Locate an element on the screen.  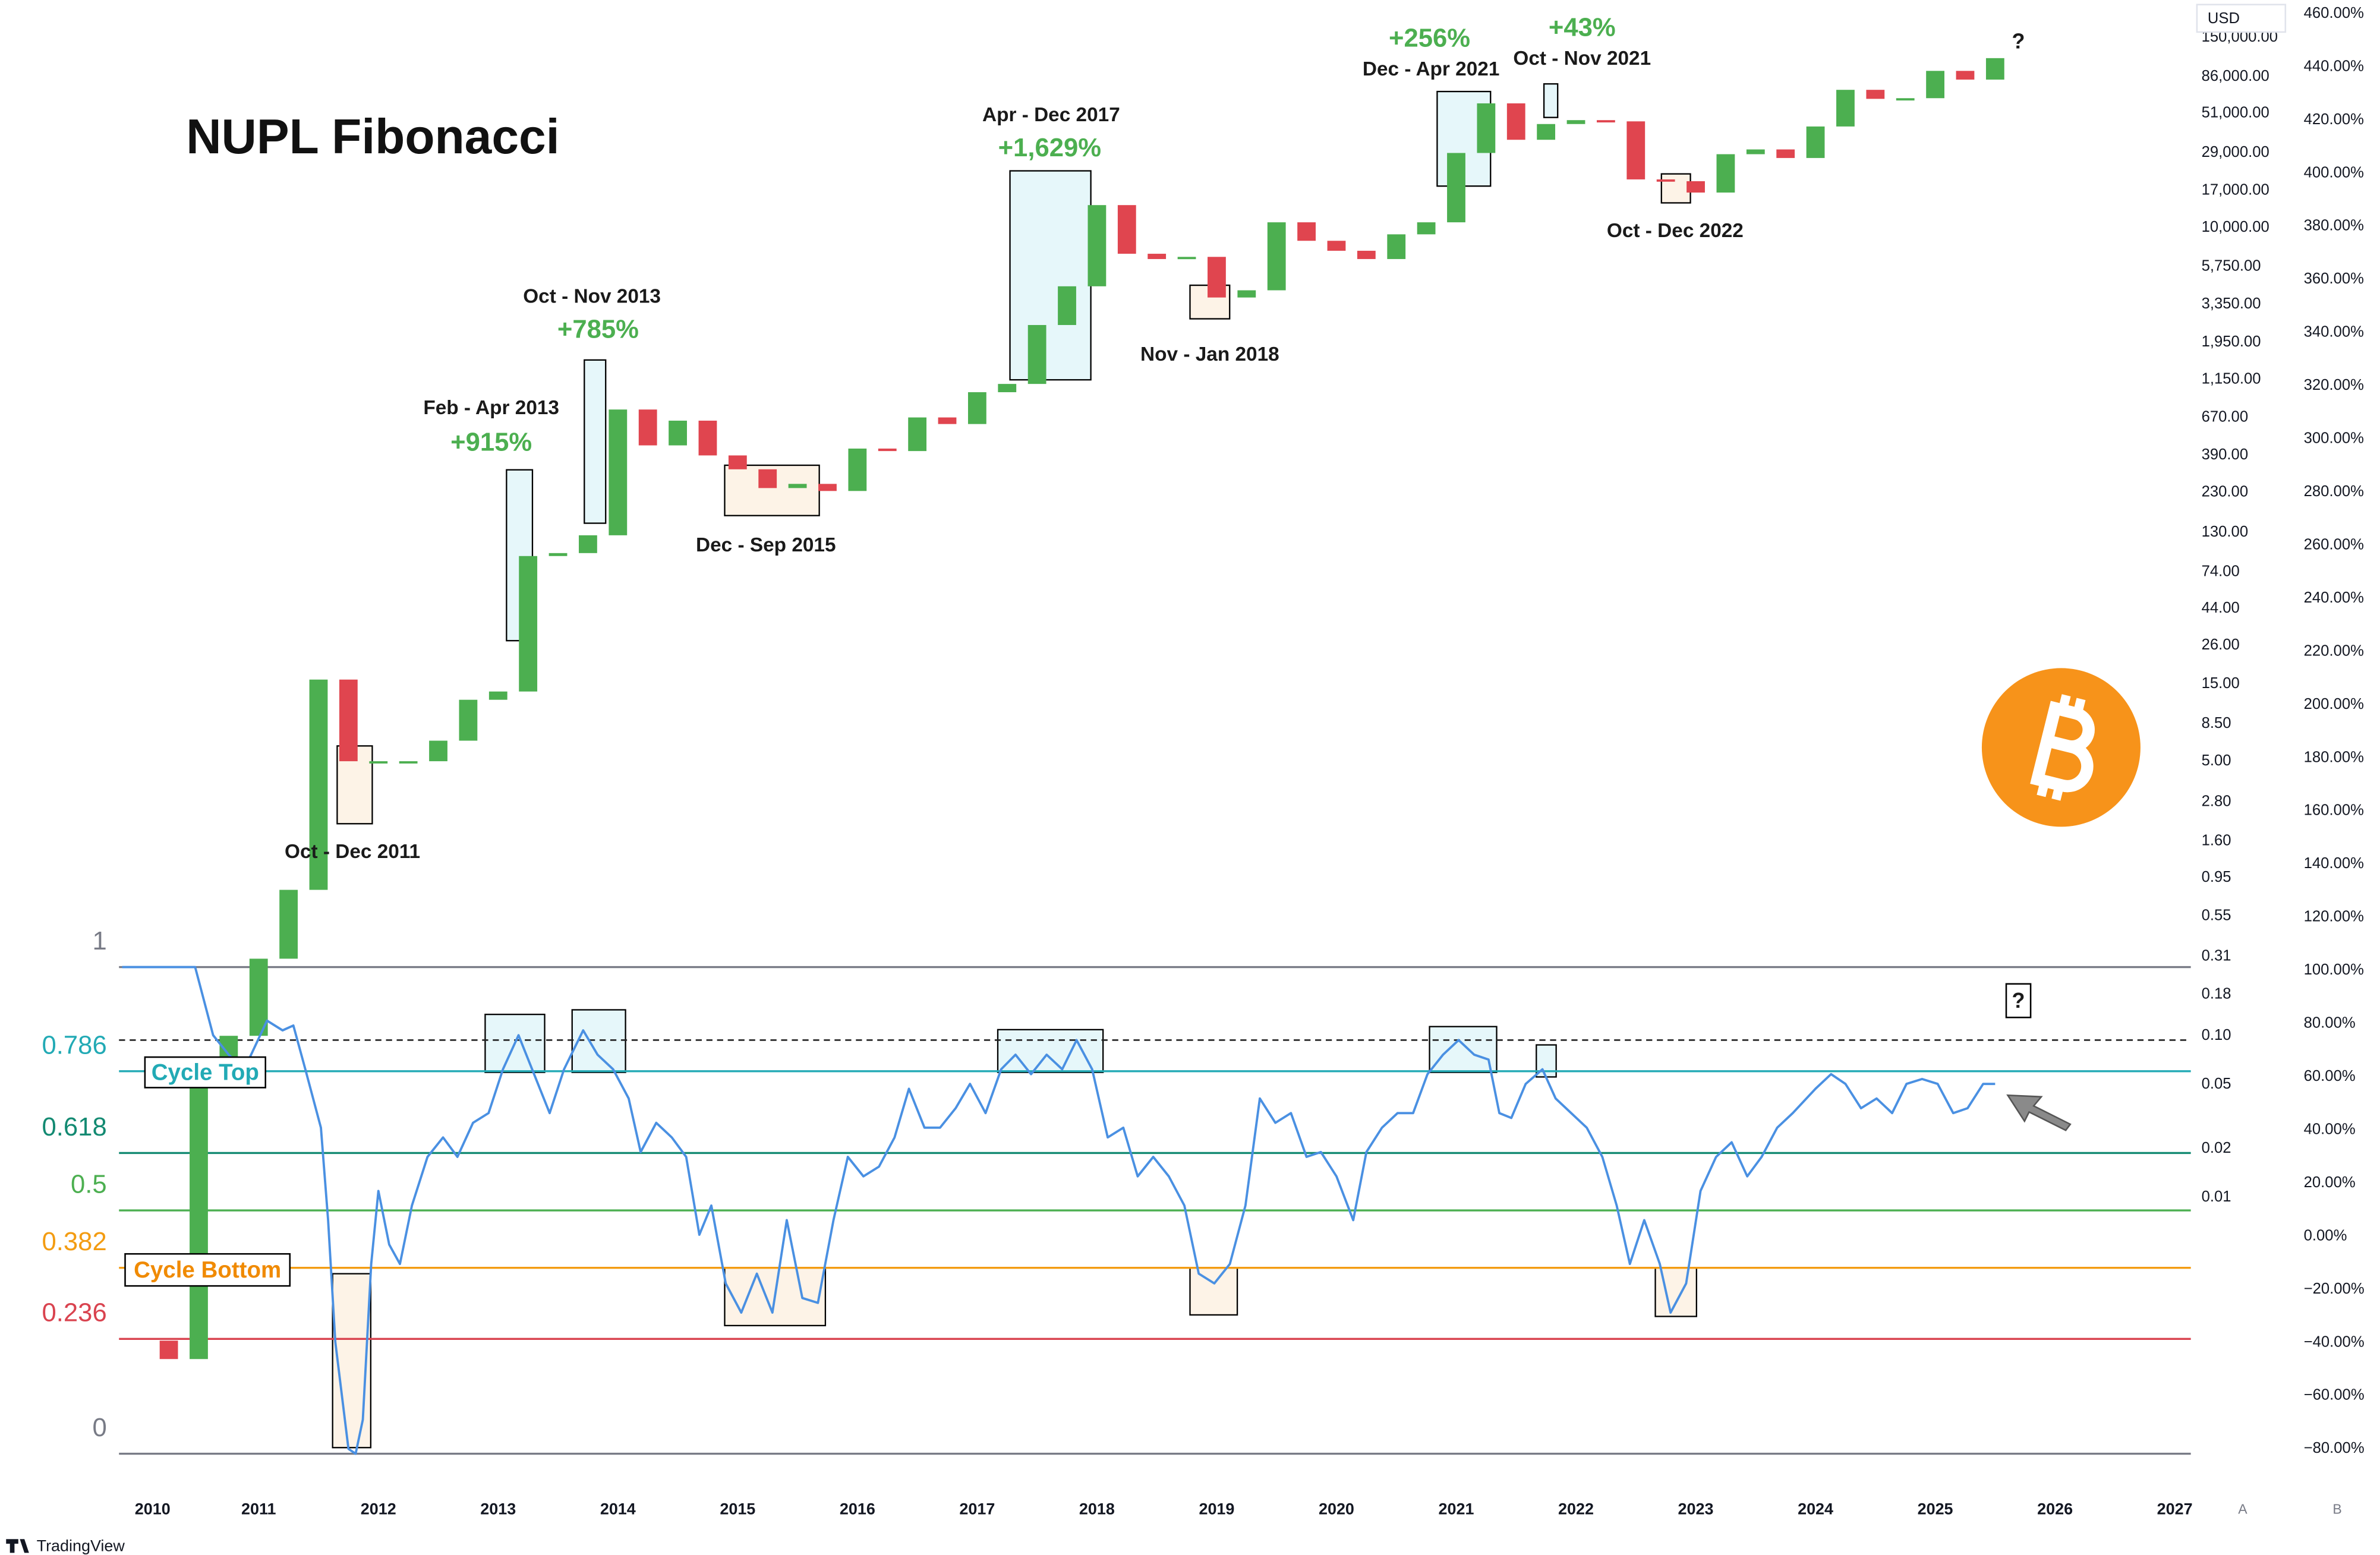
chart-title: NUPL Fibonacci is located at coordinates (372, 137).